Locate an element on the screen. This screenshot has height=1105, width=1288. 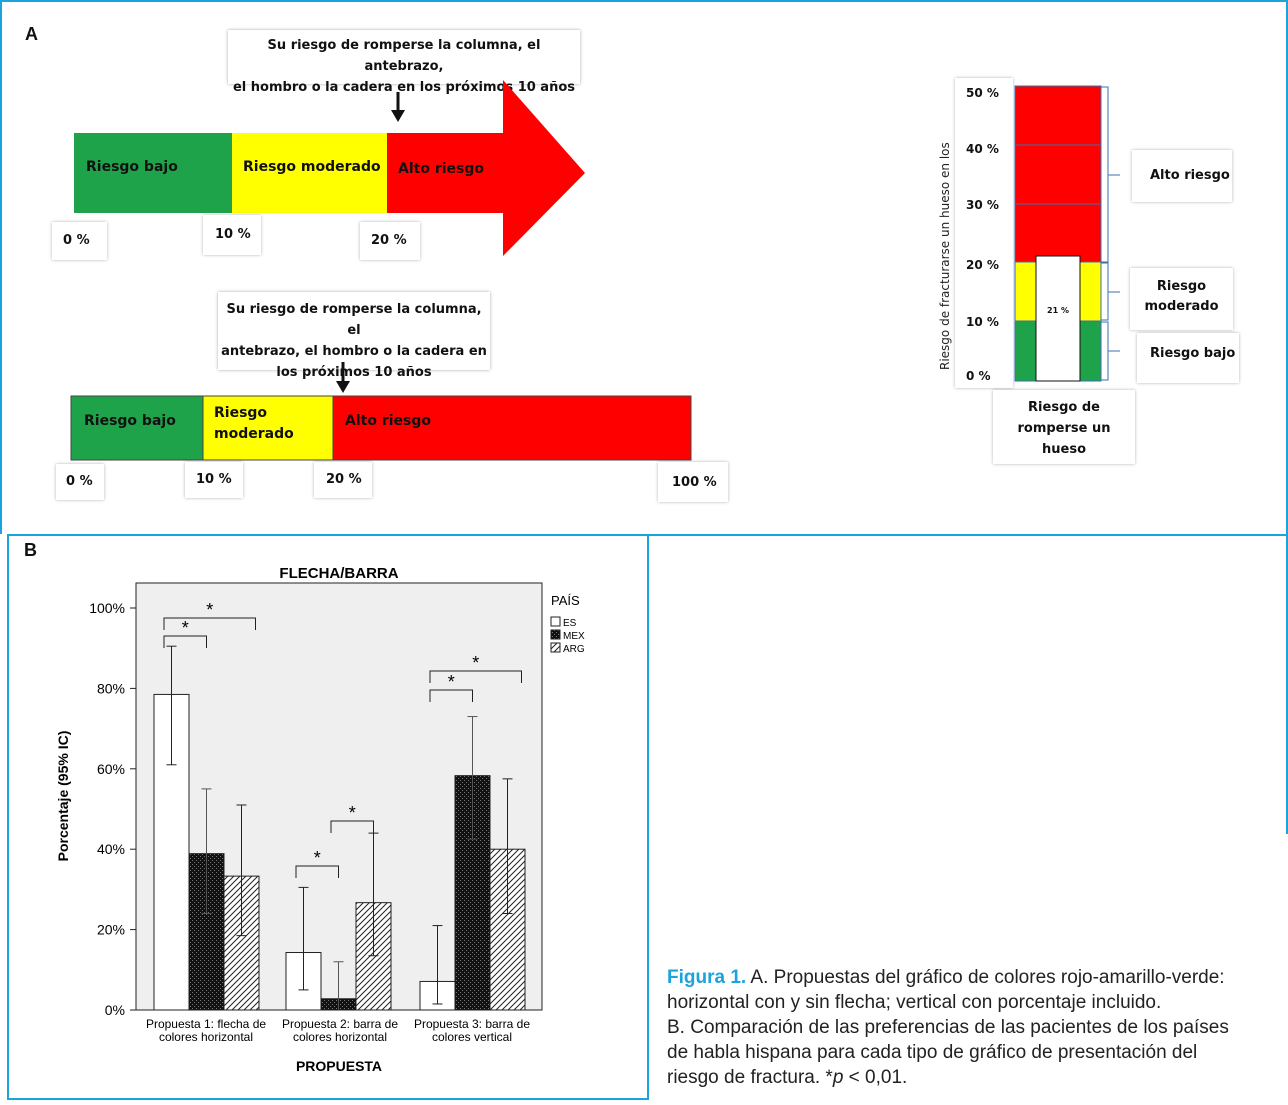
bar-tick-0: 0 % is located at coordinates (79, 481).